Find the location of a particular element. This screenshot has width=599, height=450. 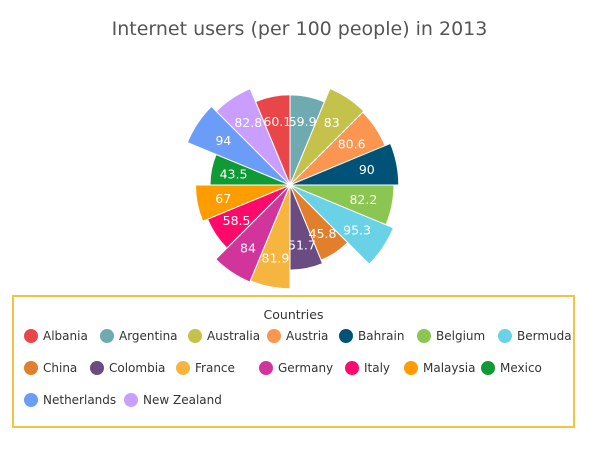

data-label-france: 81.9 is located at coordinates (276, 258).